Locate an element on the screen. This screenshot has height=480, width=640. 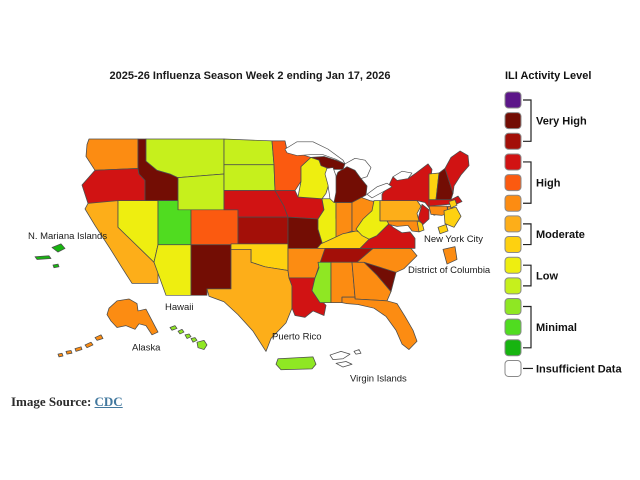
legend-label-very-high: Very High is located at coordinates (561, 122).